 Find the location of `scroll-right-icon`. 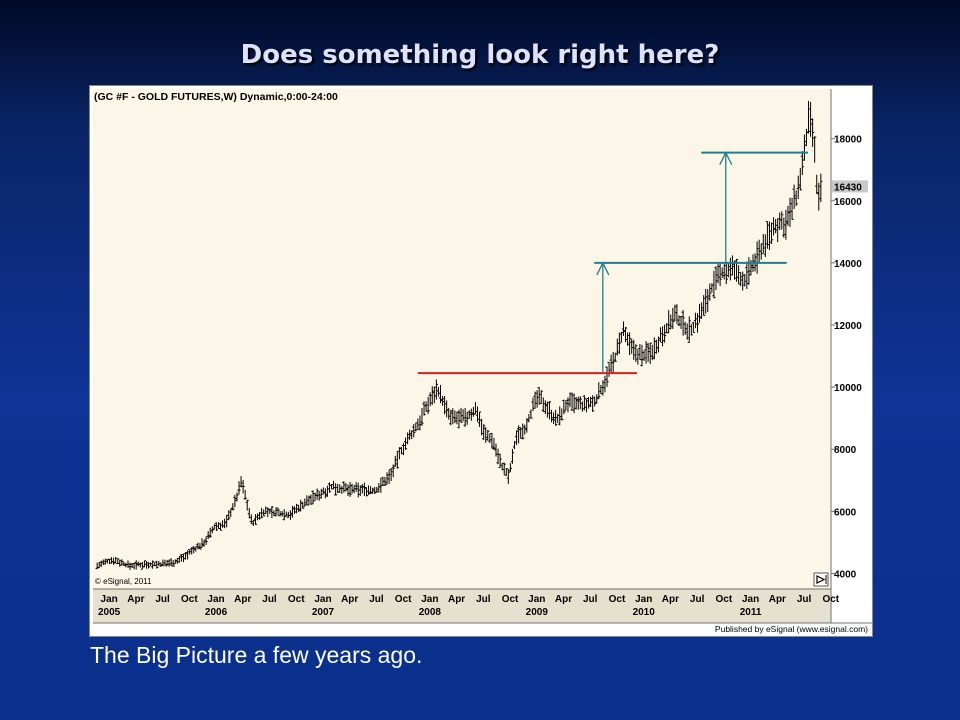

scroll-right-icon is located at coordinates (821, 579).